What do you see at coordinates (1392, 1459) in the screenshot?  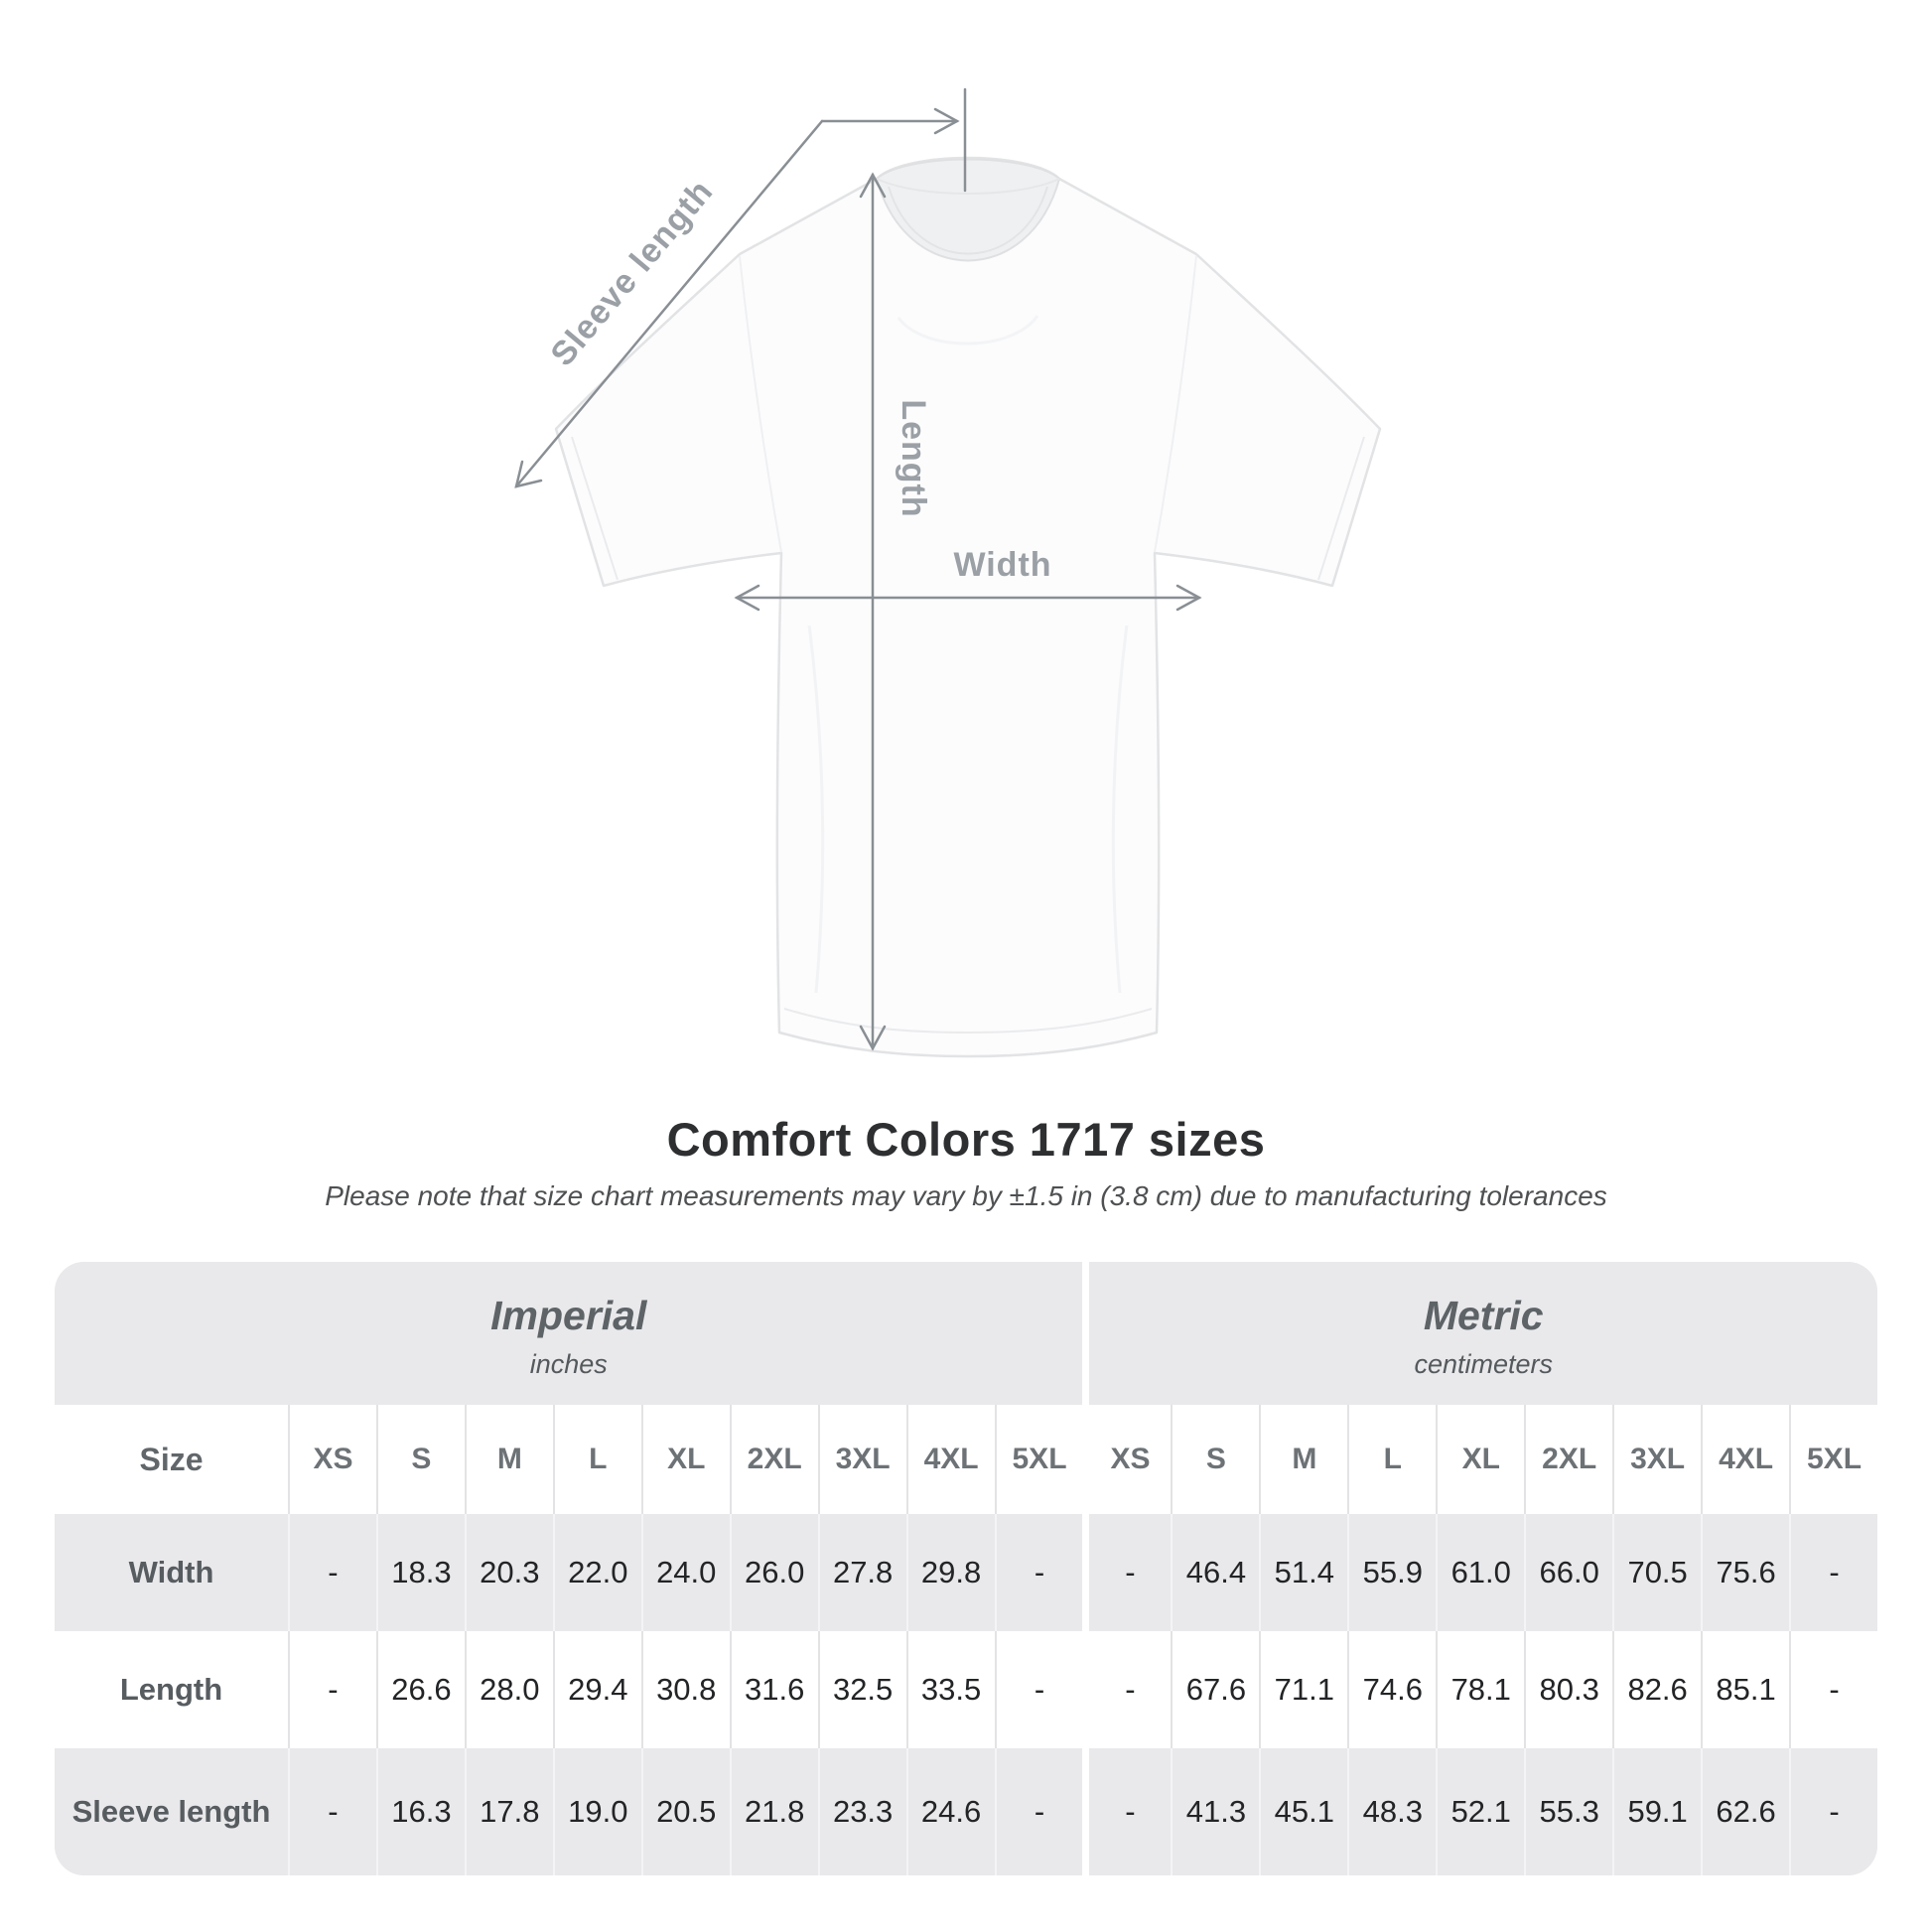 I see `size-header-metric-l: L` at bounding box center [1392, 1459].